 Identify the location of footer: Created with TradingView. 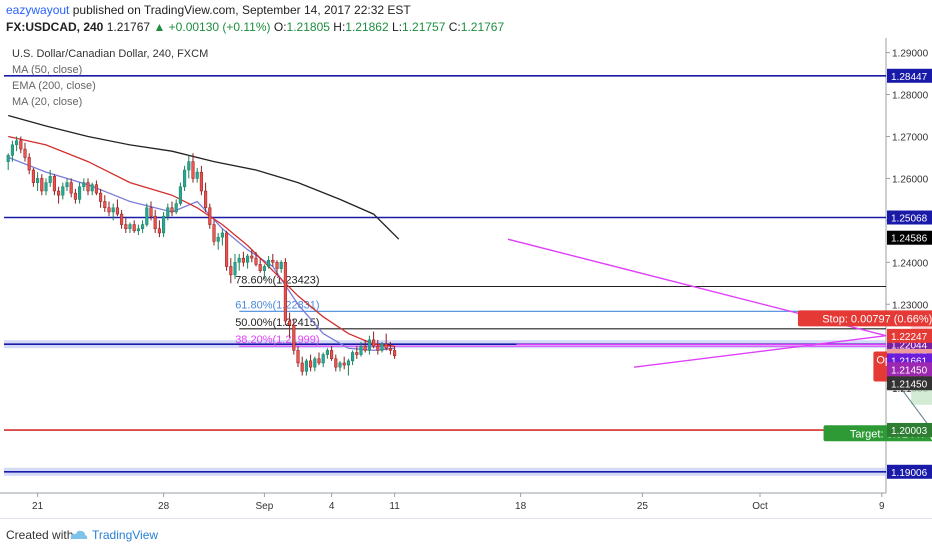
(466, 534).